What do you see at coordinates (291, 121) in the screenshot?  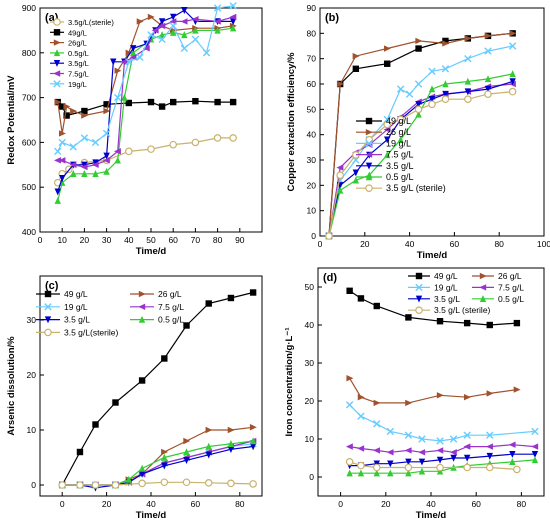 I see `y-axis-label: Copper extraction efficiency/%` at bounding box center [291, 121].